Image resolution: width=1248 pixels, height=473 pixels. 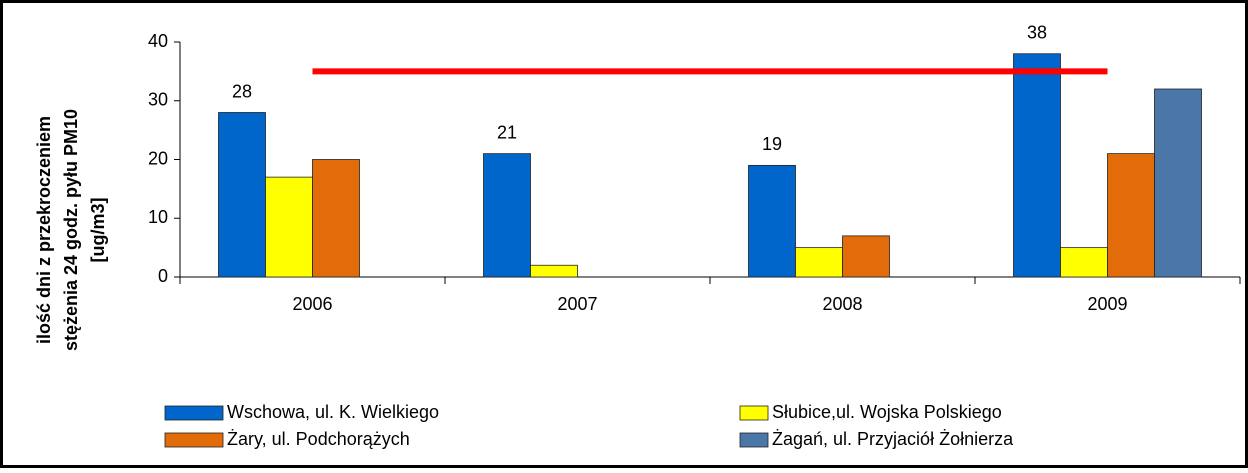 What do you see at coordinates (772, 144) in the screenshot?
I see `data-label: 19` at bounding box center [772, 144].